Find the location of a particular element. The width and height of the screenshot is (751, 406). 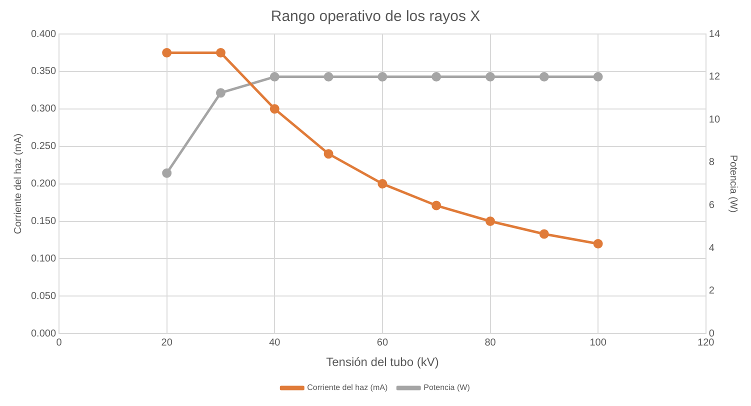

legend-label: Corriente del haz (mA) is located at coordinates (347, 387).